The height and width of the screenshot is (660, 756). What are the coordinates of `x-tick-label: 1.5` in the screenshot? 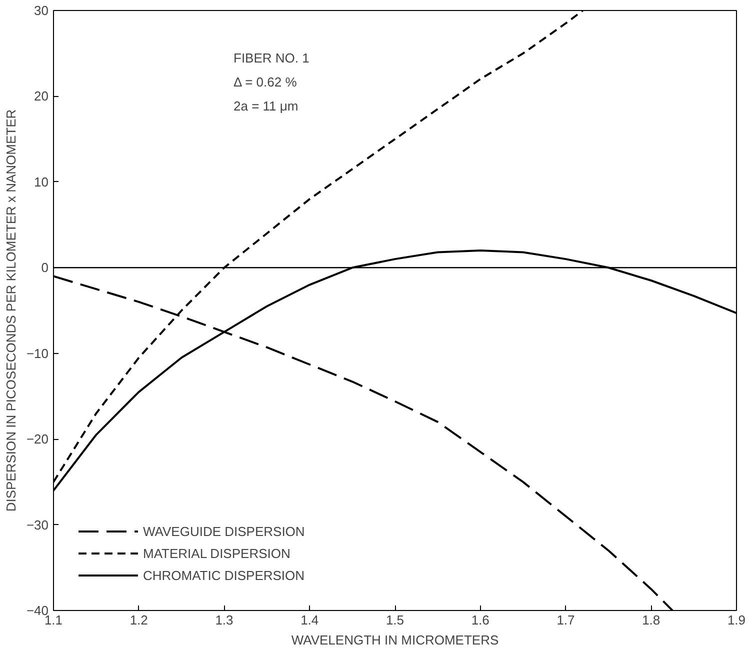 It's located at (395, 620).